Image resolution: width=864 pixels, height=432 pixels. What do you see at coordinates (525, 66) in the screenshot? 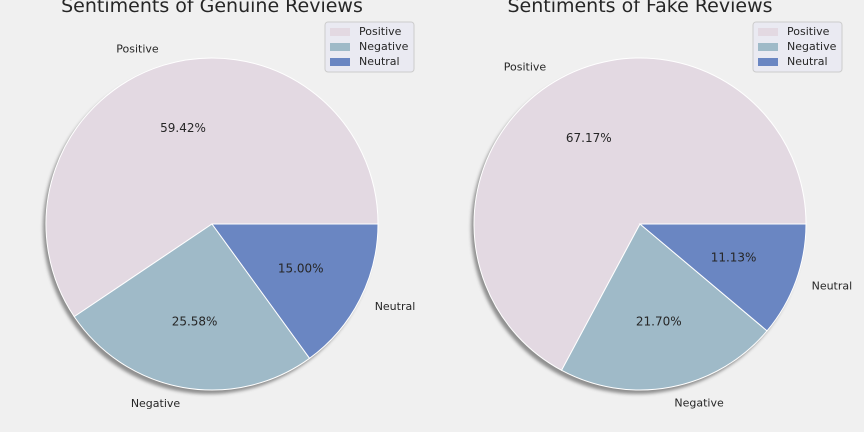
I see `fake-category-label-positive: Positive` at bounding box center [525, 66].